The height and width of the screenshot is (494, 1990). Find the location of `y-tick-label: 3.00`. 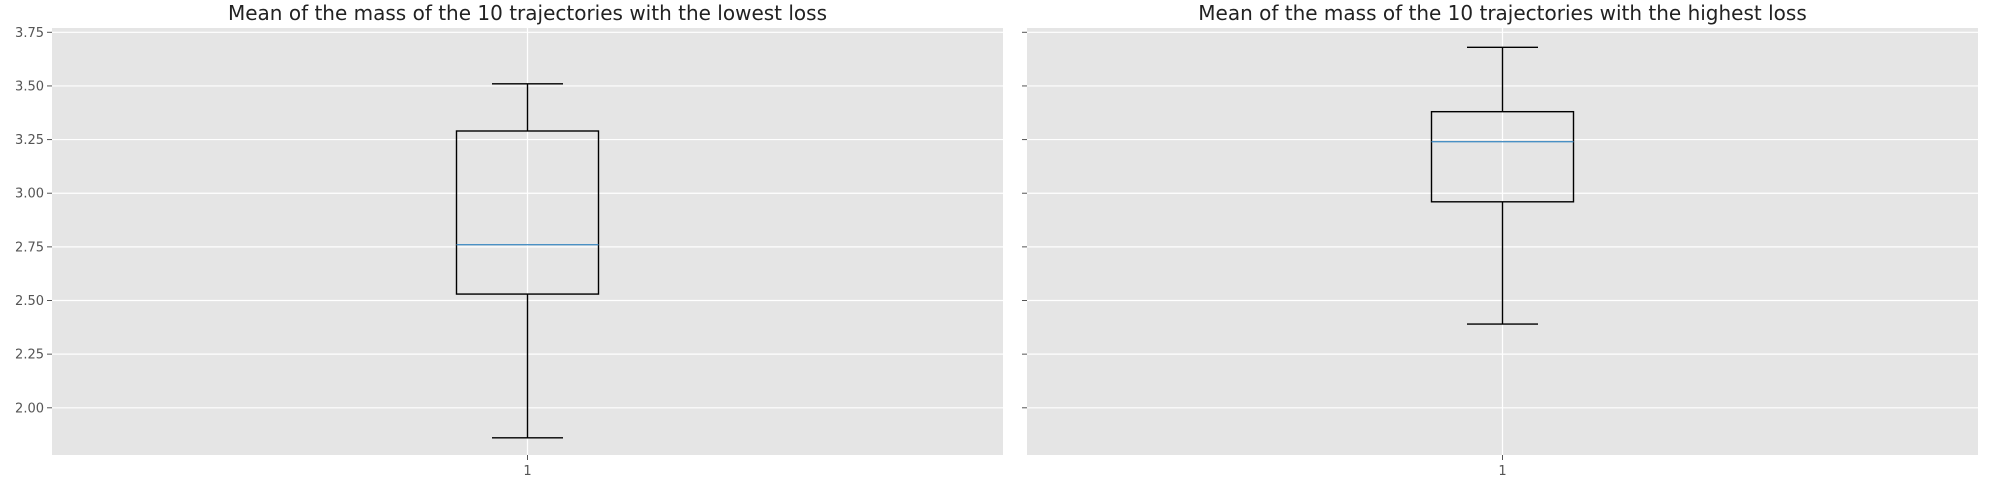

y-tick-label: 3.00 is located at coordinates (29, 194).